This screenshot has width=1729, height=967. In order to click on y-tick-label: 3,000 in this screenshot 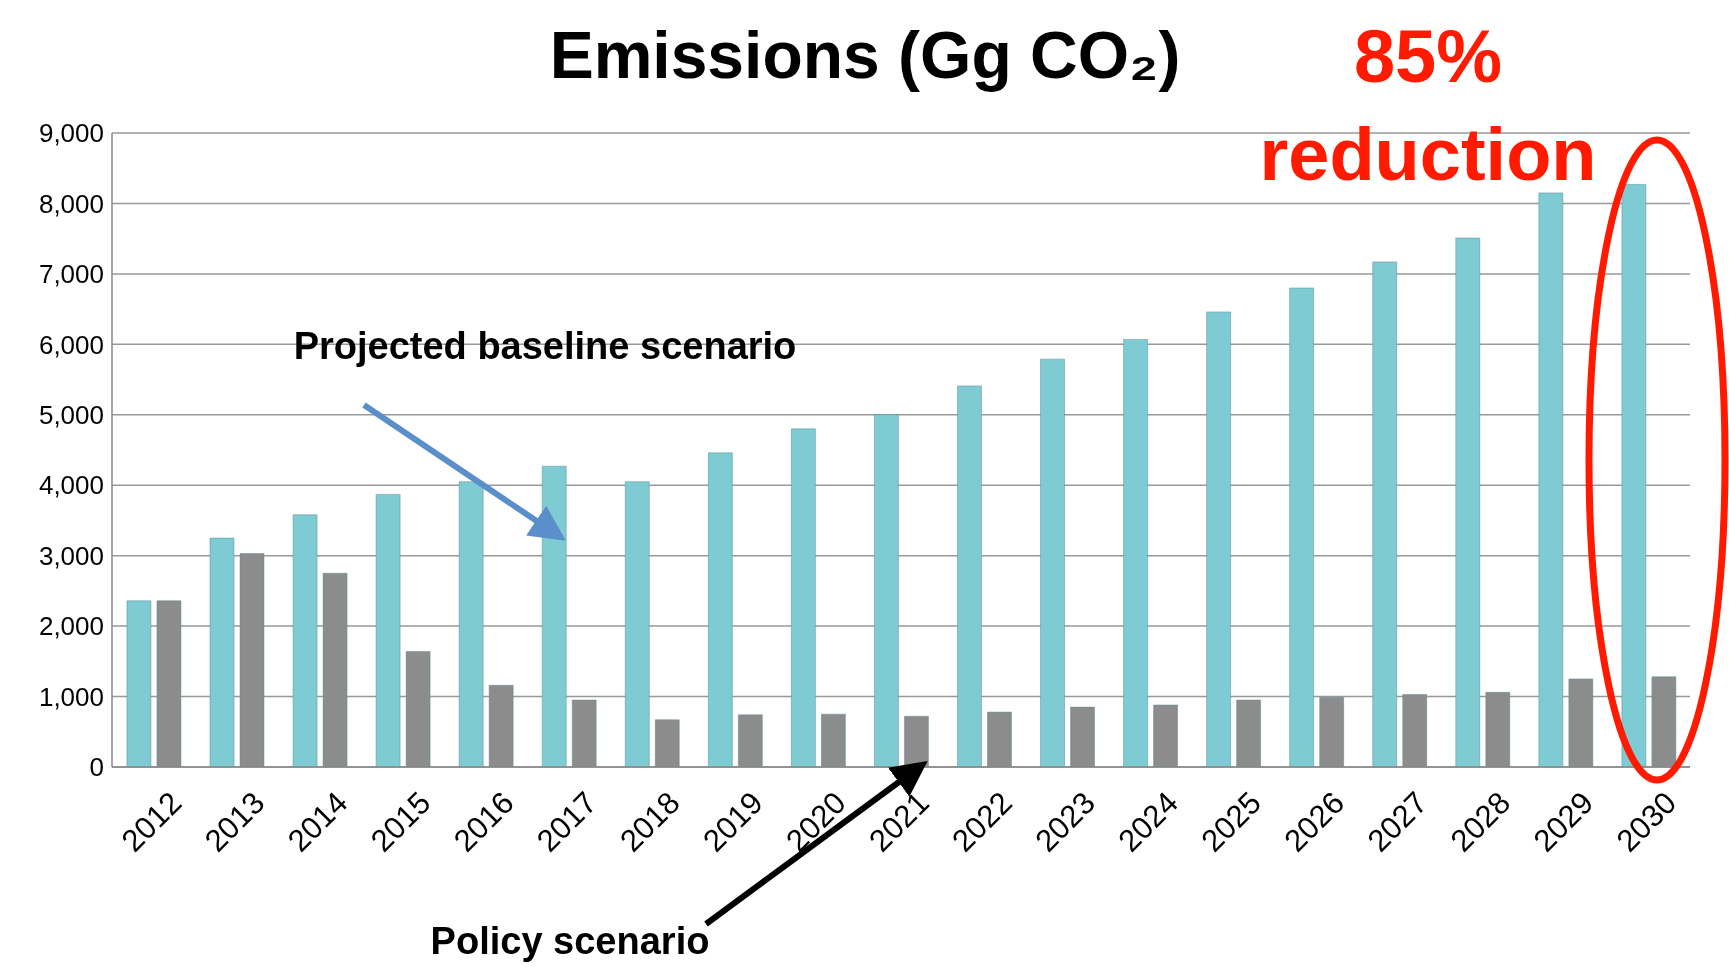, I will do `click(71, 555)`.